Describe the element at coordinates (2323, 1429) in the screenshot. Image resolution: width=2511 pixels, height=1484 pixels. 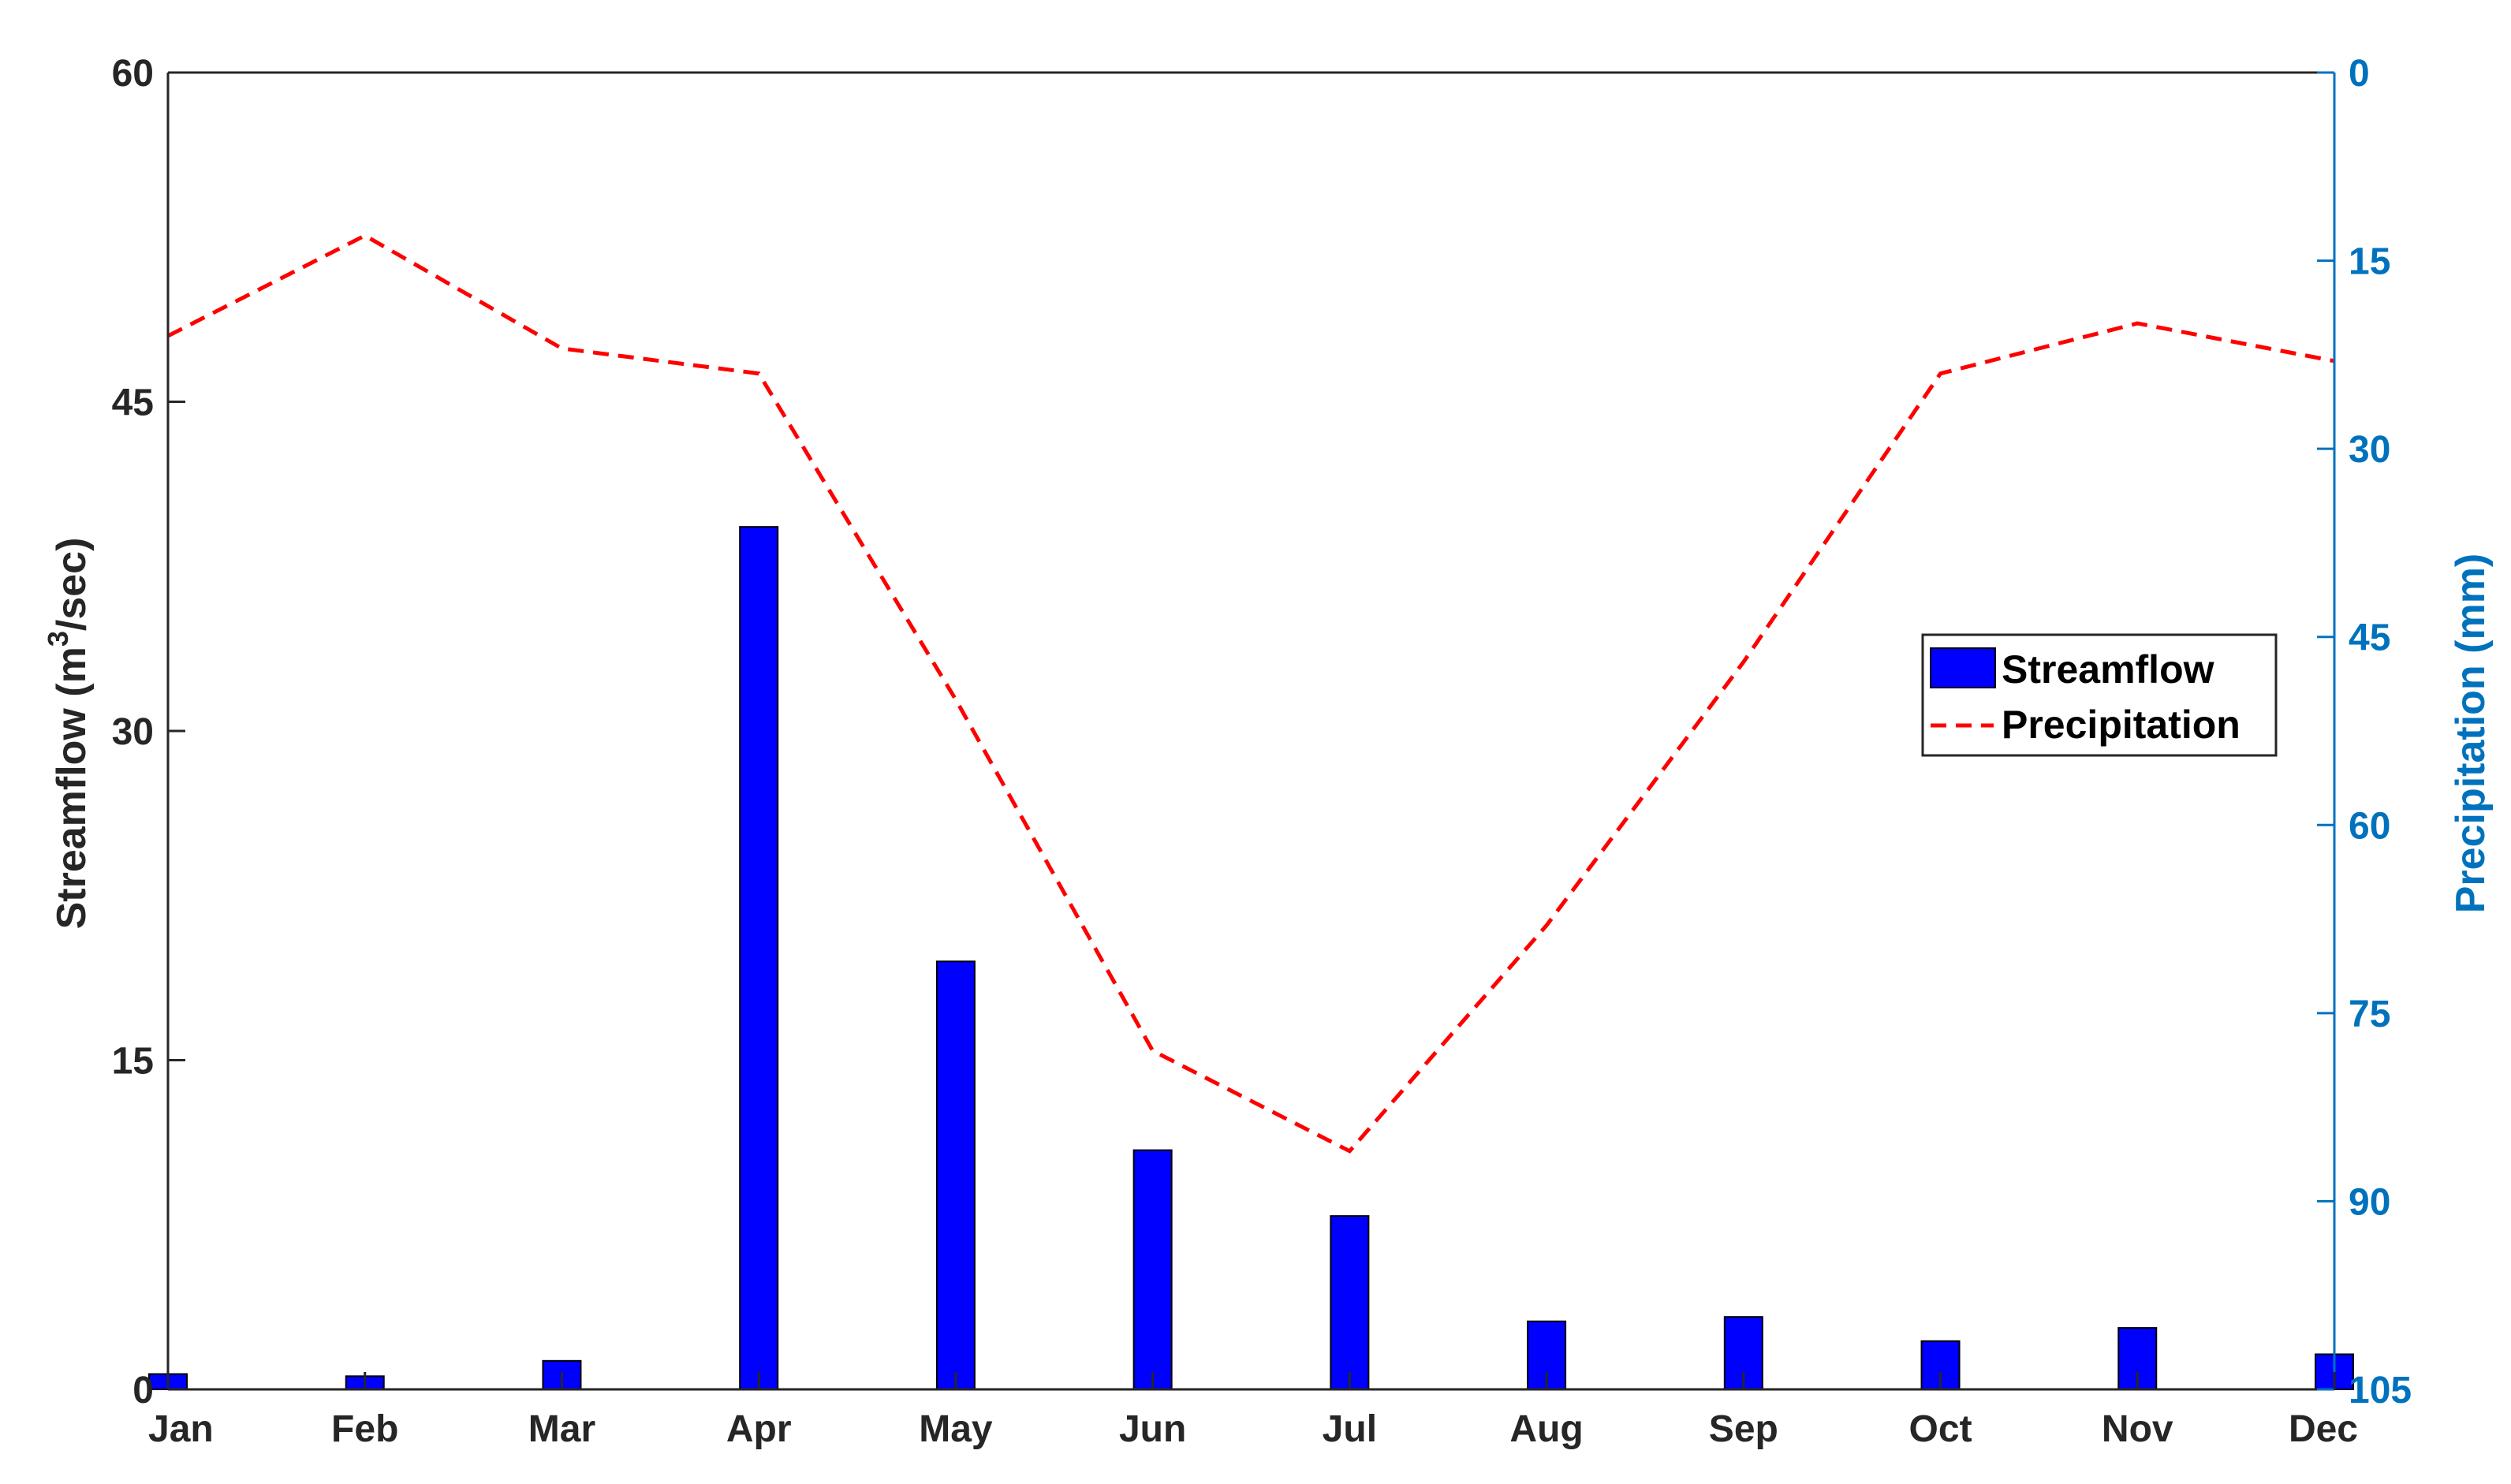
I see `x-tick-label-dec: Dec` at that location.